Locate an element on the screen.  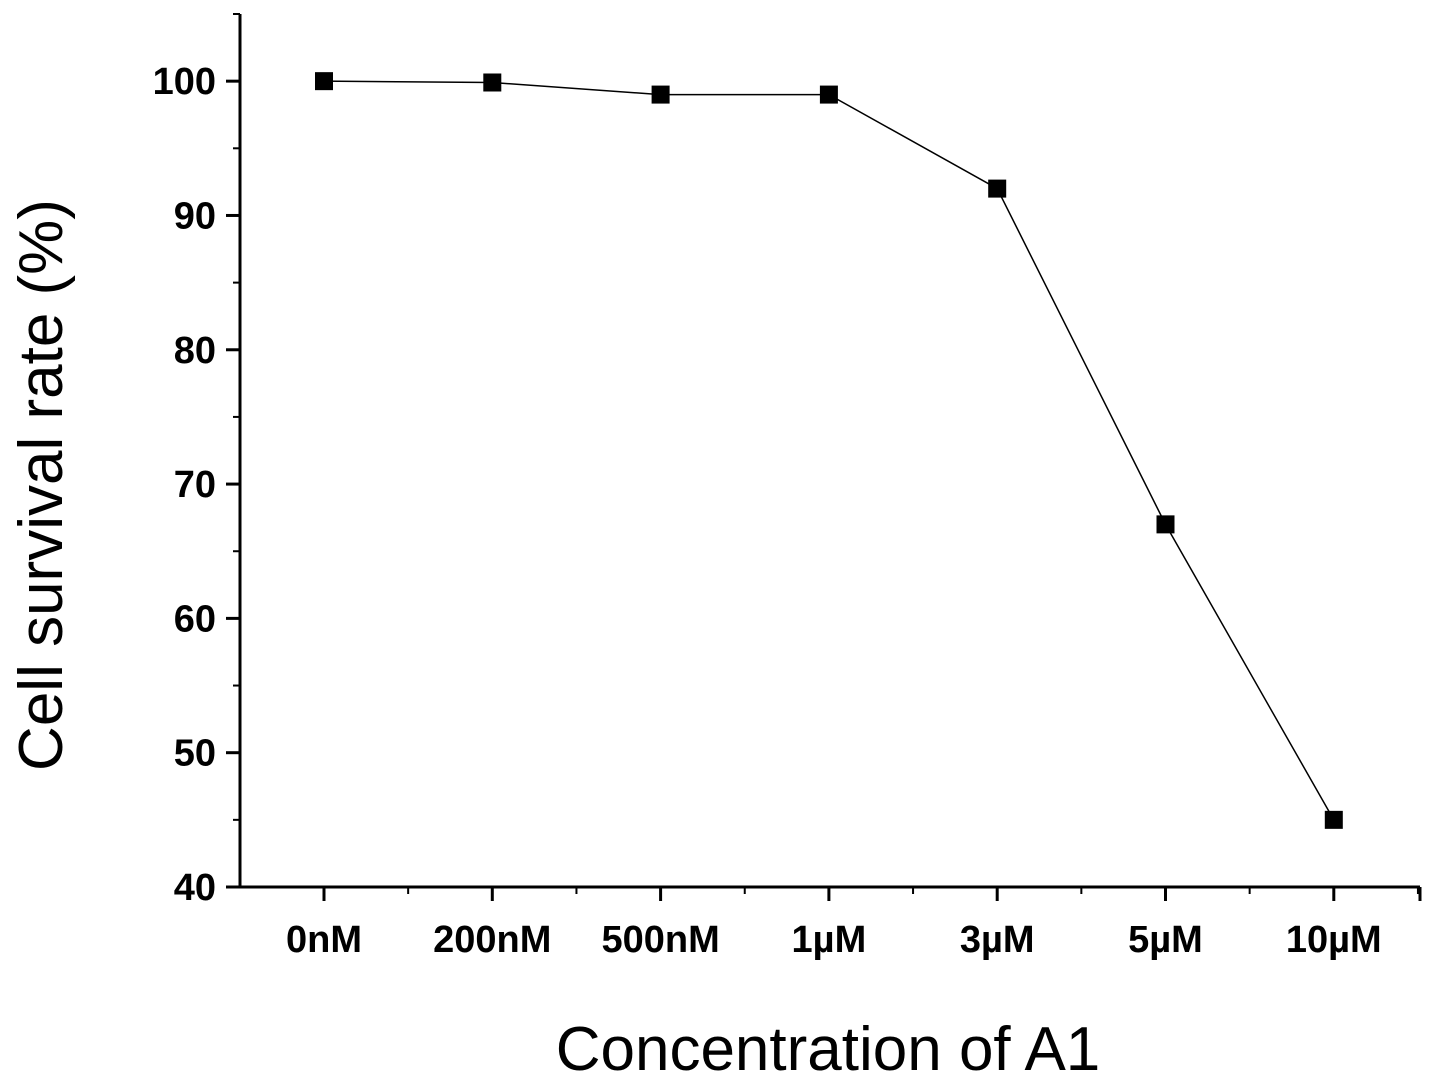
x-tick-label: 3µM is located at coordinates (997, 940).